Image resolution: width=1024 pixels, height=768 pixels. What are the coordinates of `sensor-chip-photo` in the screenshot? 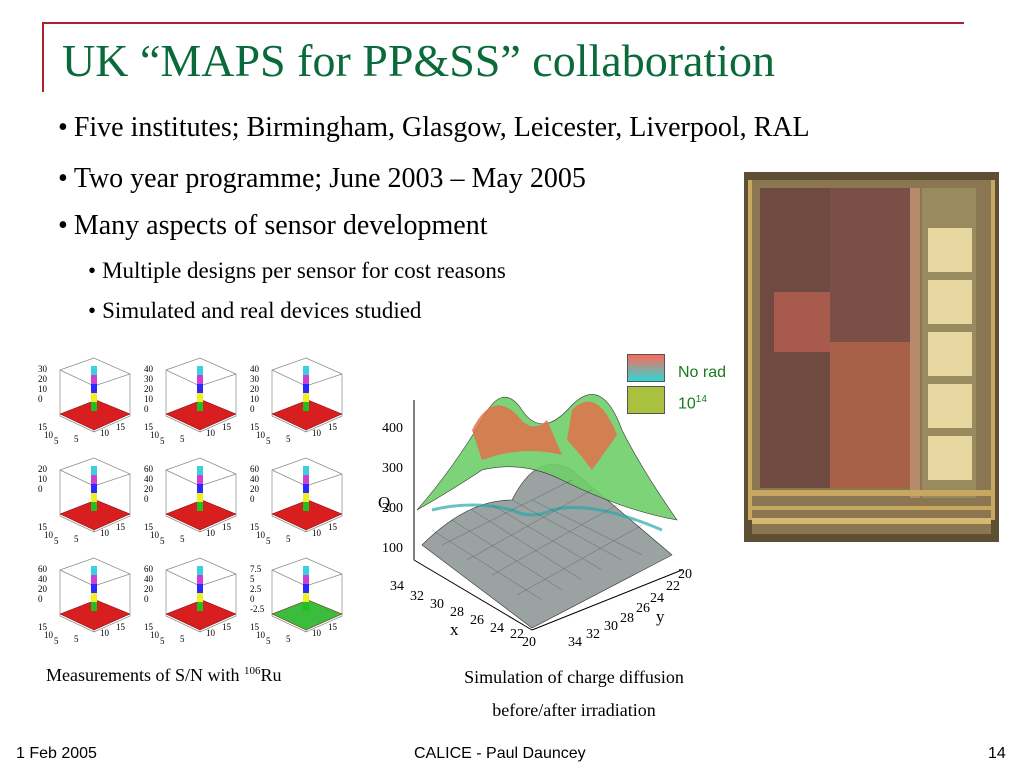 It's located at (871, 357).